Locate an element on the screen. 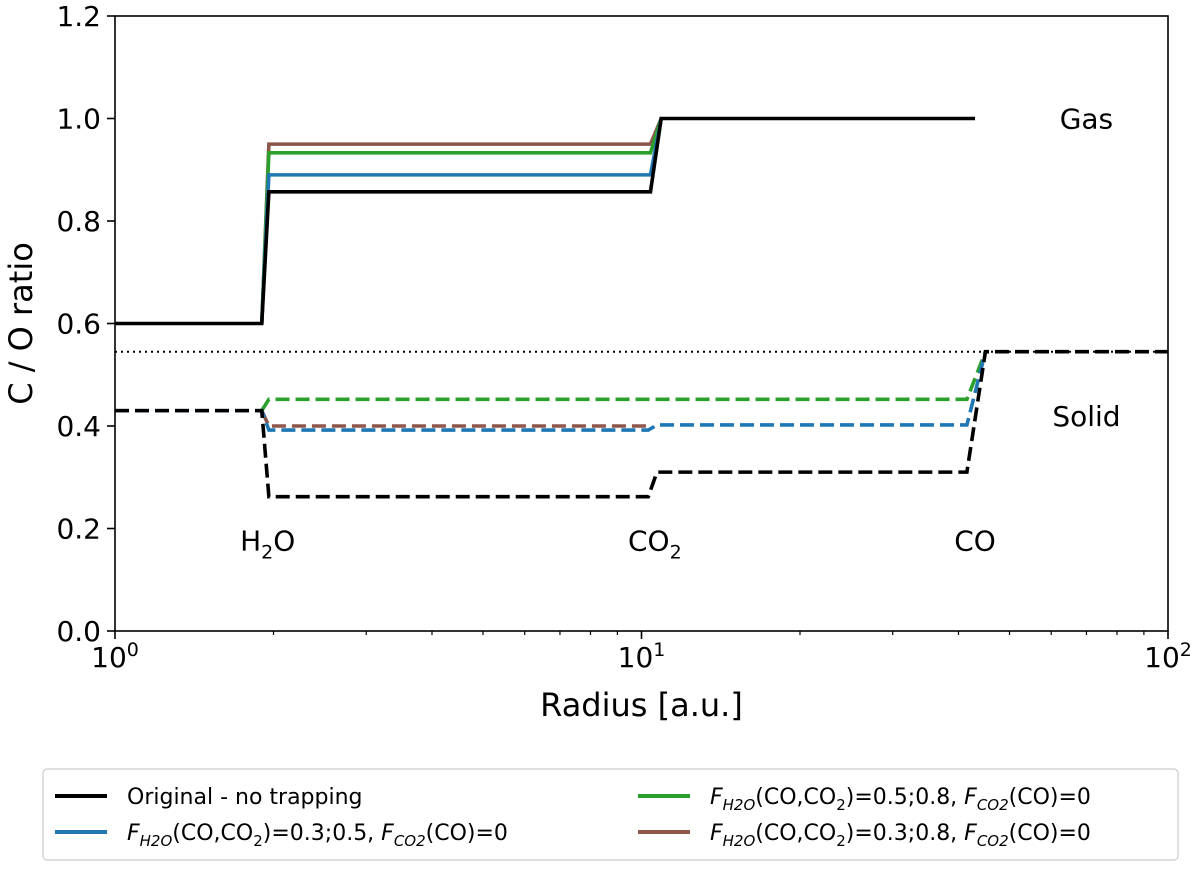 The height and width of the screenshot is (870, 1200). solid-line-f058 is located at coordinates (624, 381).